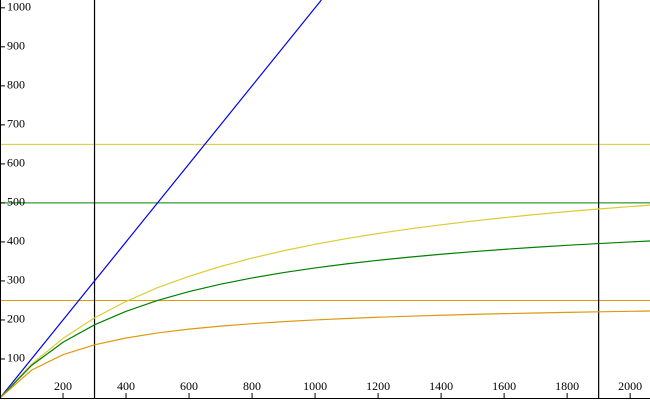 The image size is (650, 400). What do you see at coordinates (16, 163) in the screenshot?
I see `y-tick-label: 600` at bounding box center [16, 163].